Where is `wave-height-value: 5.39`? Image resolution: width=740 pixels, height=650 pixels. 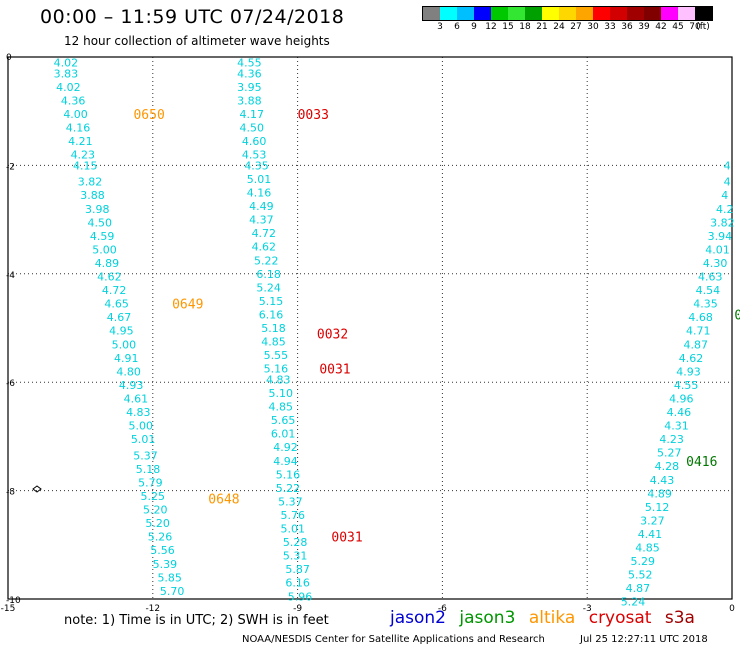 wave-height-value: 5.39 is located at coordinates (165, 564).